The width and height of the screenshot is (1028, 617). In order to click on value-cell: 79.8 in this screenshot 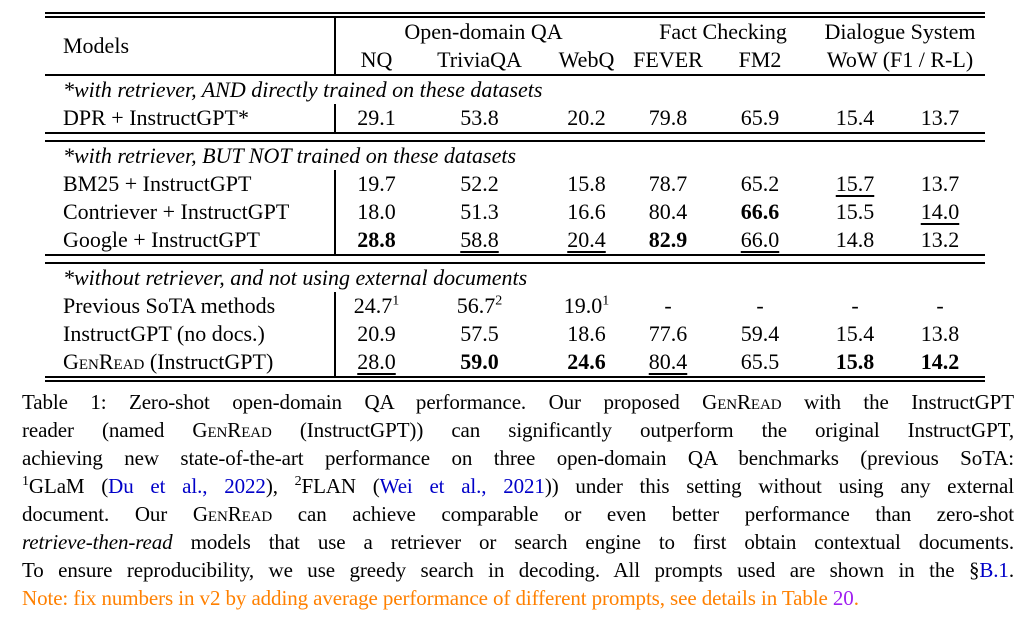, I will do `click(668, 118)`.